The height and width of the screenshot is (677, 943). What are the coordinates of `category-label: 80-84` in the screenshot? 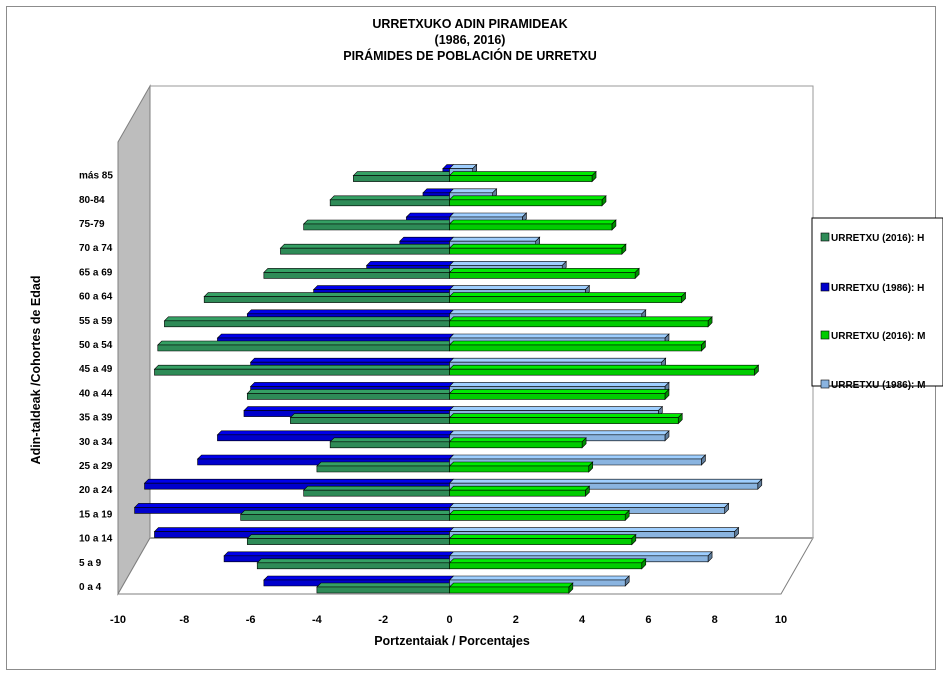 It's located at (92, 200).